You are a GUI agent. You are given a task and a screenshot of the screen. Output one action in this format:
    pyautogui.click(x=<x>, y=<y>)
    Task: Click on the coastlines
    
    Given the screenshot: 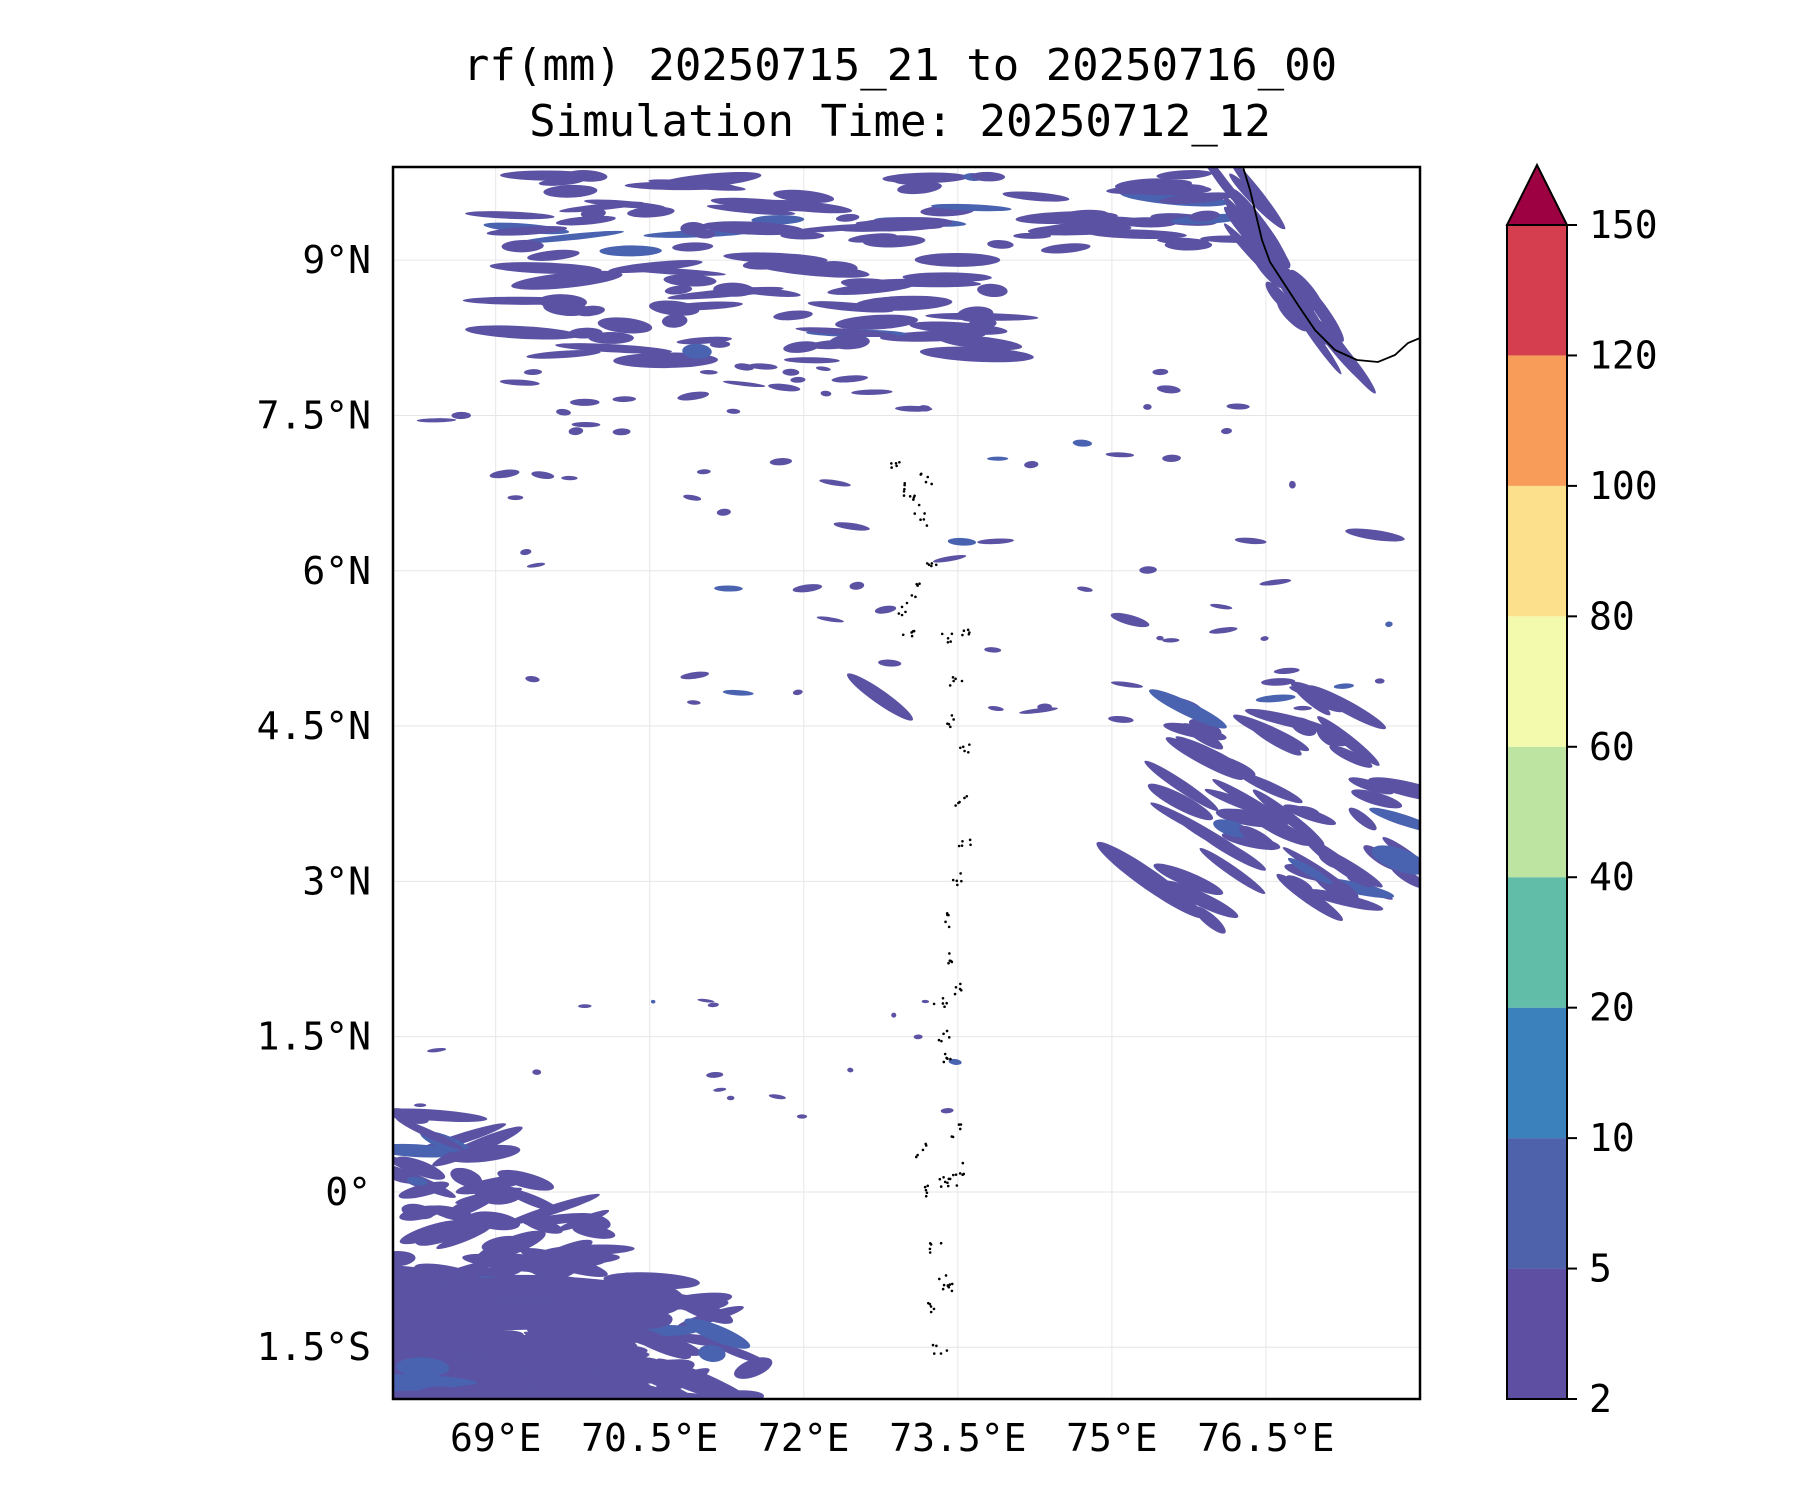 What is the action you would take?
    pyautogui.click(x=1331, y=265)
    